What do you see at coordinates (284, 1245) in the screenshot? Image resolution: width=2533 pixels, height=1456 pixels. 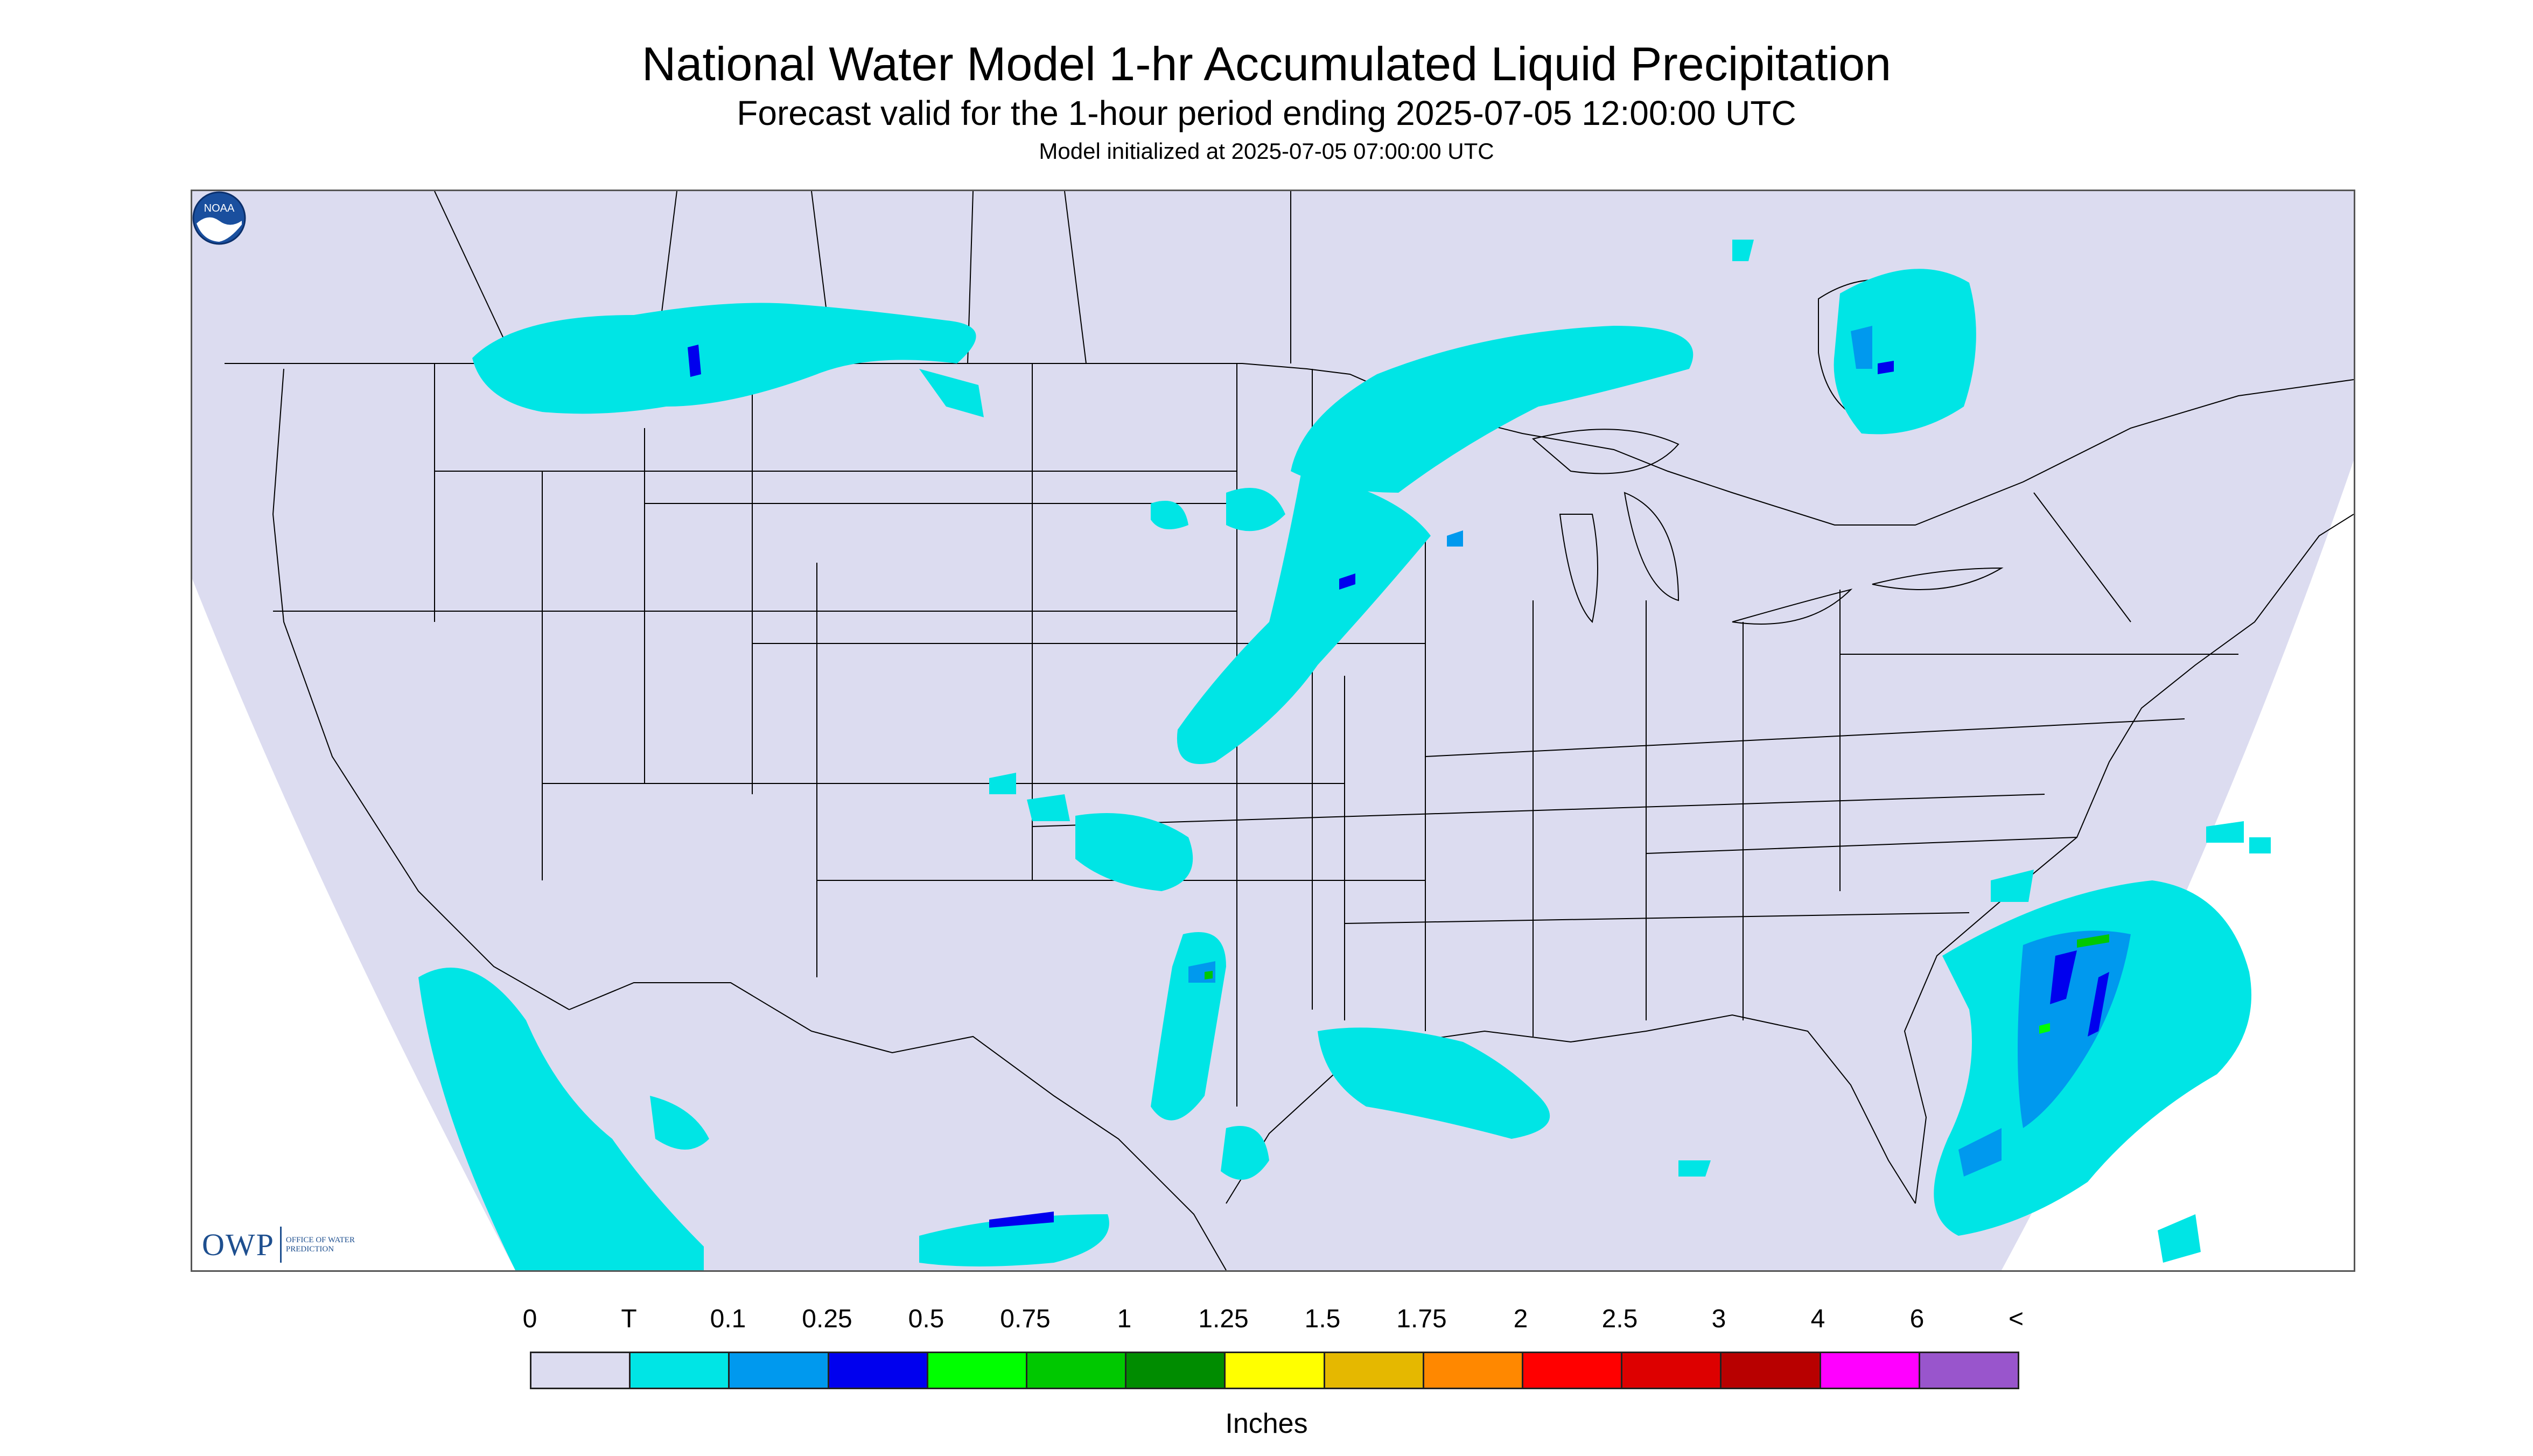 I see `owp-logo: OWP OFFICE OF WATER PREDICTION` at bounding box center [284, 1245].